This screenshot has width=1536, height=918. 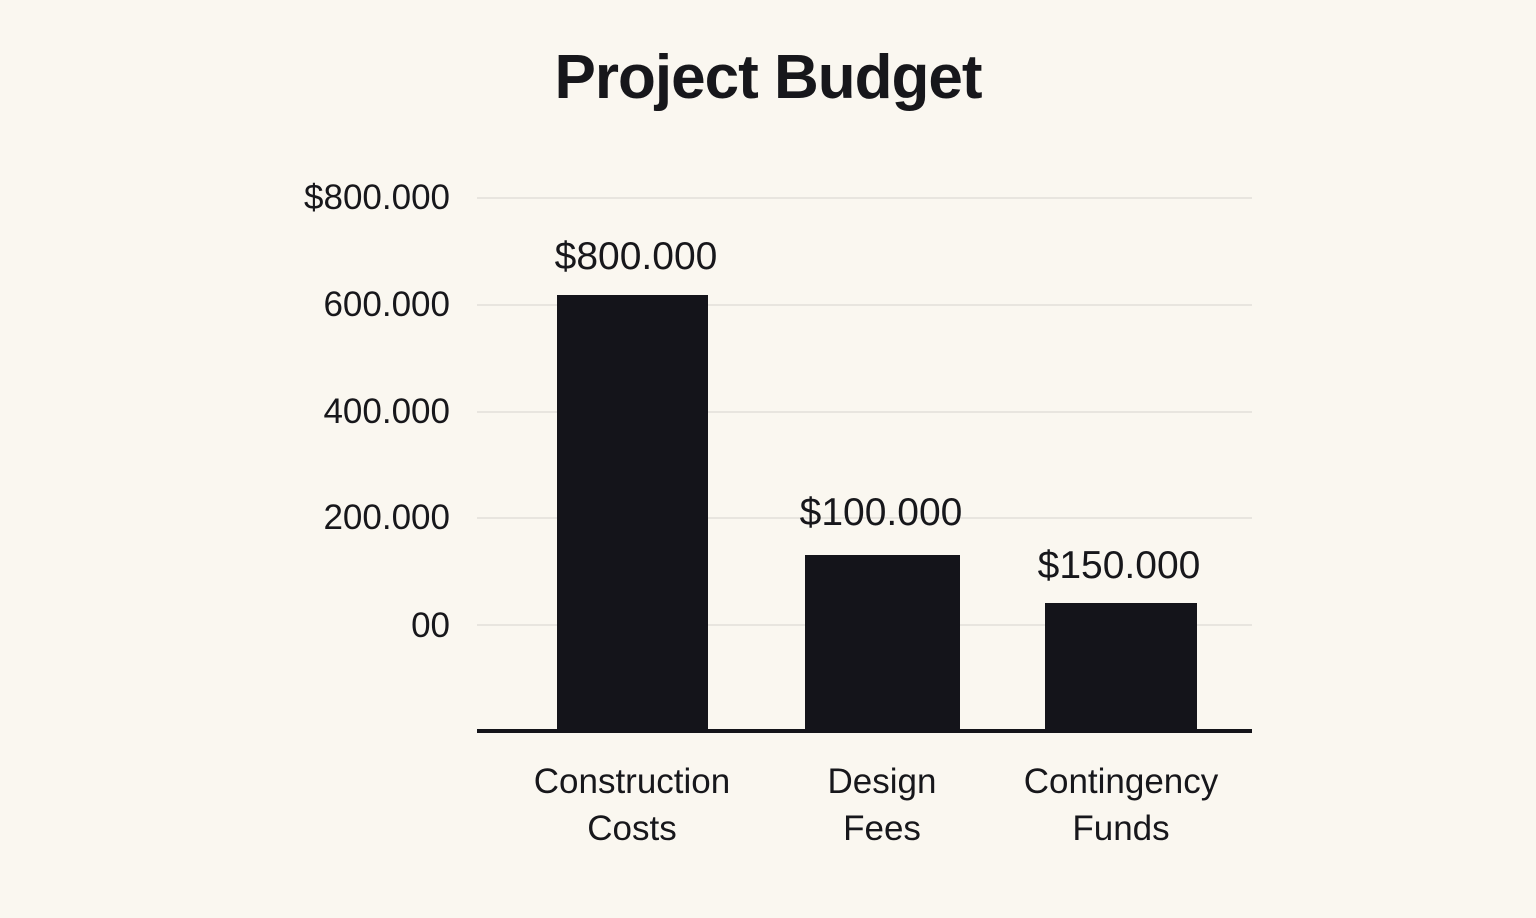 I want to click on bar-value-label: $150.000, so click(x=1119, y=565).